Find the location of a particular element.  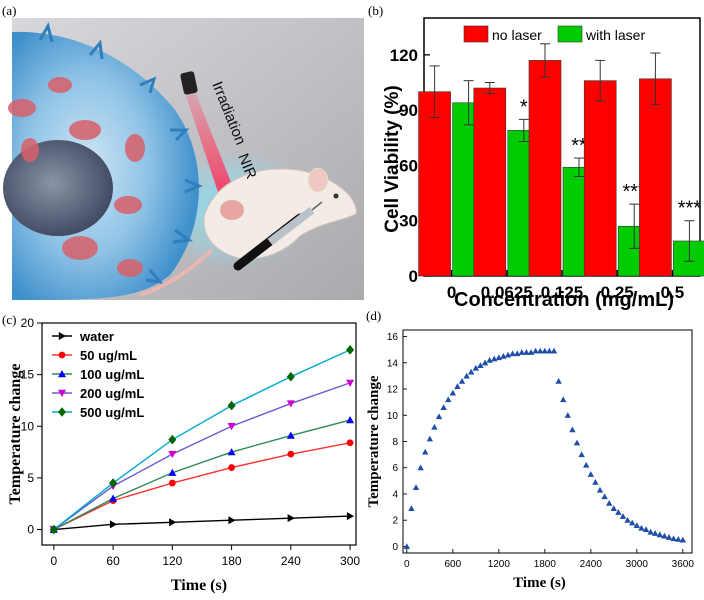

syringe is located at coordinates (278, 236).